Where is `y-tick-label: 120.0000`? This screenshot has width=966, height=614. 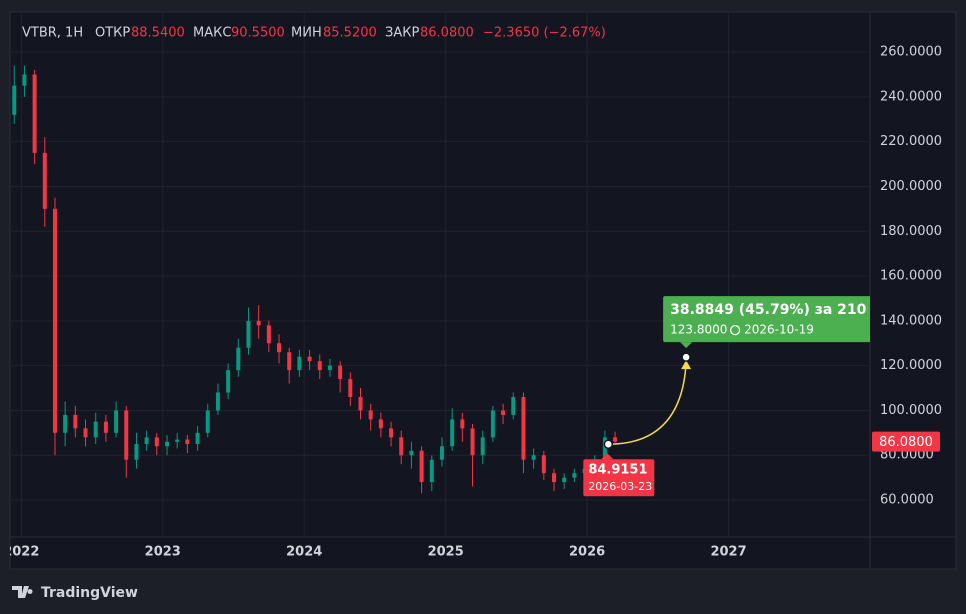
y-tick-label: 120.0000 is located at coordinates (911, 365).